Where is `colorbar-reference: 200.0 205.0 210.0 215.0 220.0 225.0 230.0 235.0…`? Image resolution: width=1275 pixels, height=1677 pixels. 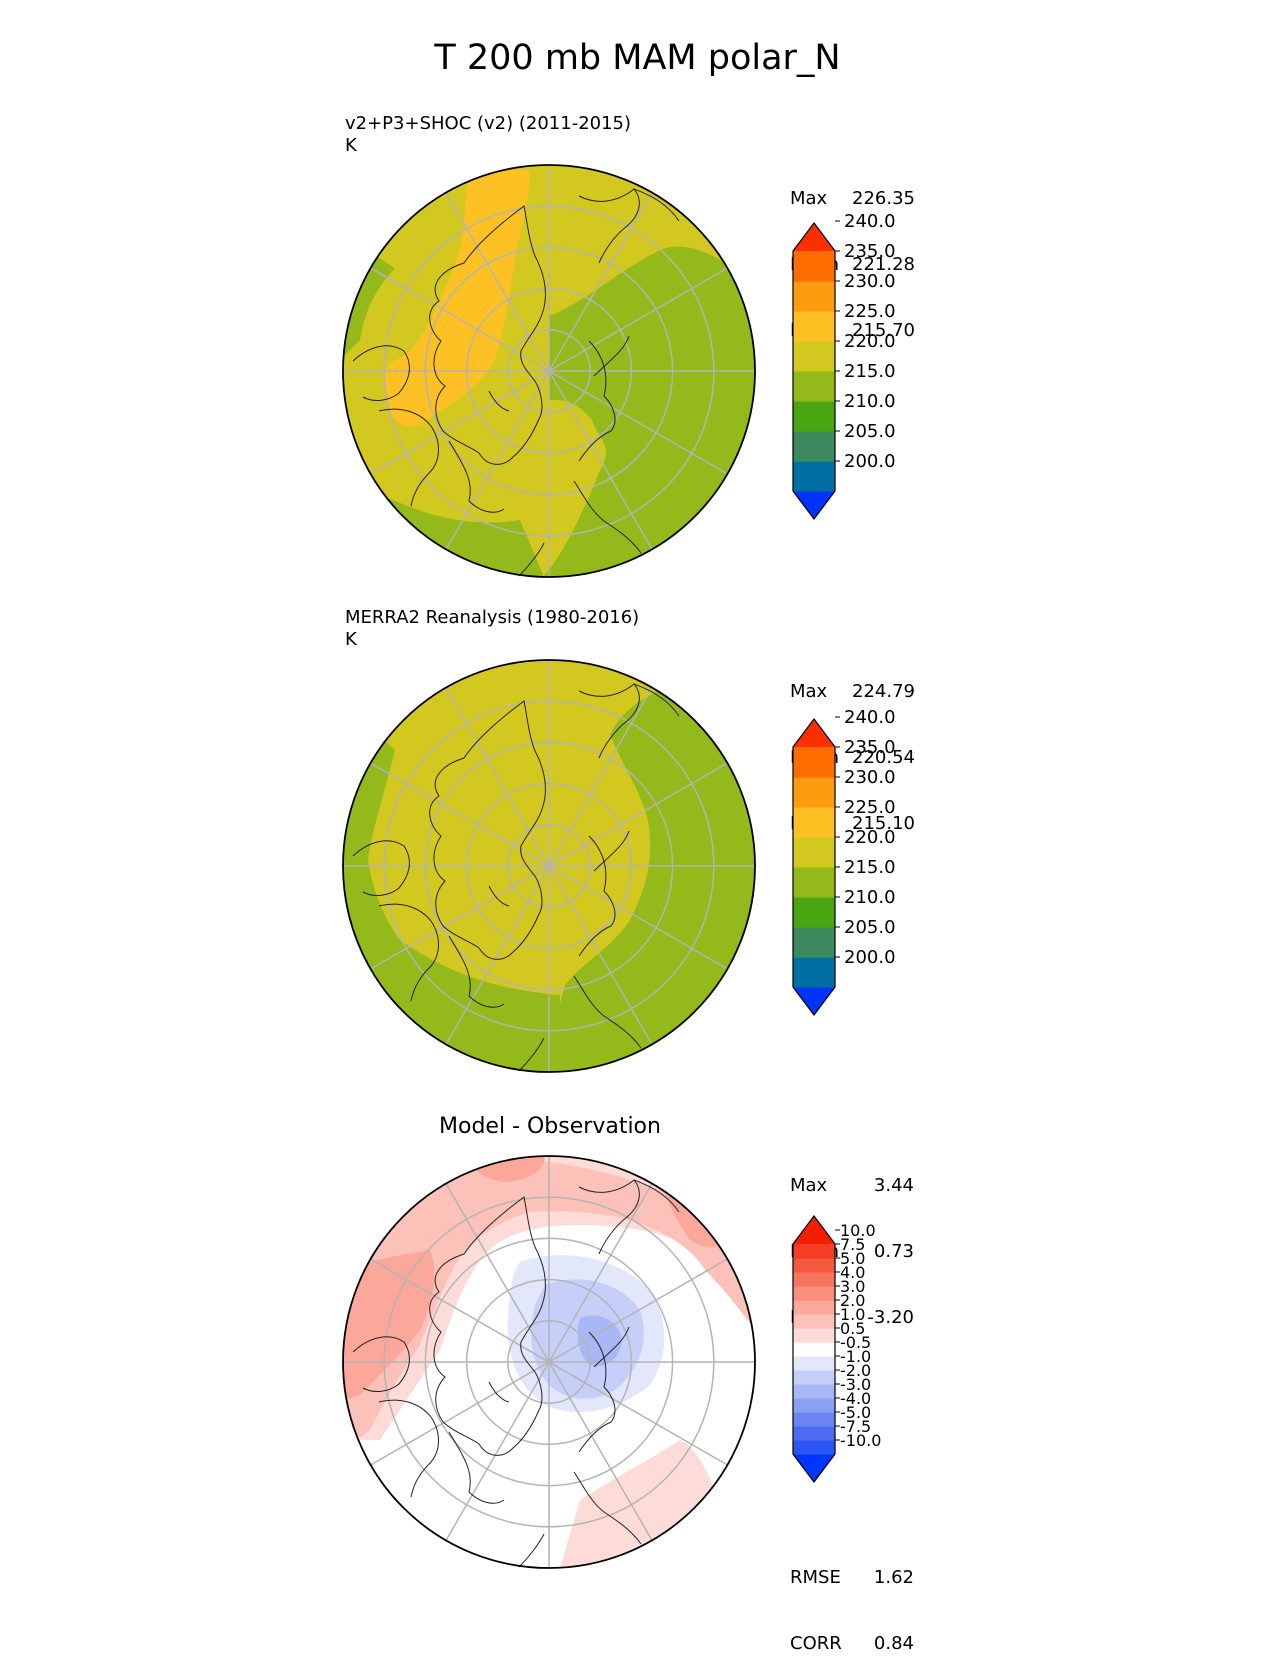 colorbar-reference: 200.0 205.0 210.0 215.0 220.0 225.0 230.0 235.0… is located at coordinates (844, 861).